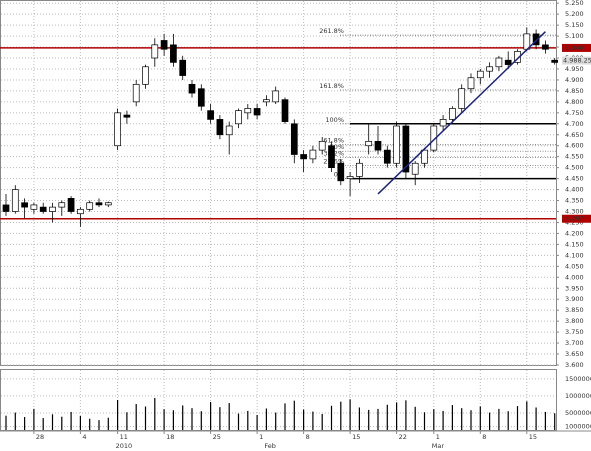  Describe the element at coordinates (578, 396) in the screenshot. I see `y-tick-label: 10000000` at that location.